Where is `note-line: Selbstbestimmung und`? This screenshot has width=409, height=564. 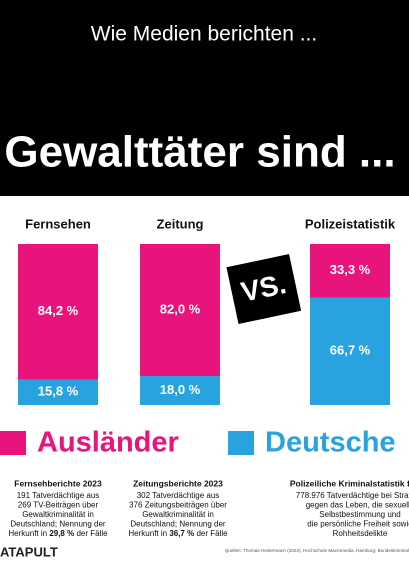 note-line: Selbstbestimmung und is located at coordinates (359, 514).